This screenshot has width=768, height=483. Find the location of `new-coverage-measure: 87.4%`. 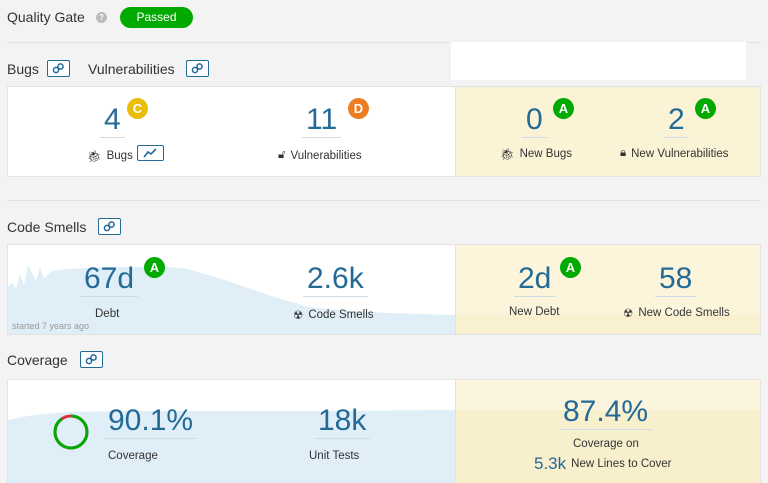

new-coverage-measure: 87.4% is located at coordinates (606, 412).